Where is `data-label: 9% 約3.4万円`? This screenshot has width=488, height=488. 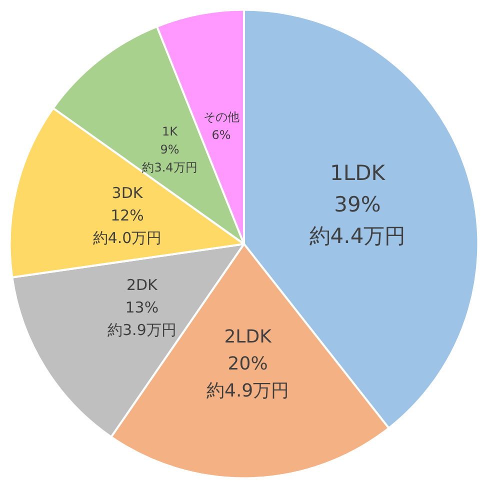 data-label: 9% 約3.4万円 is located at coordinates (170, 158).